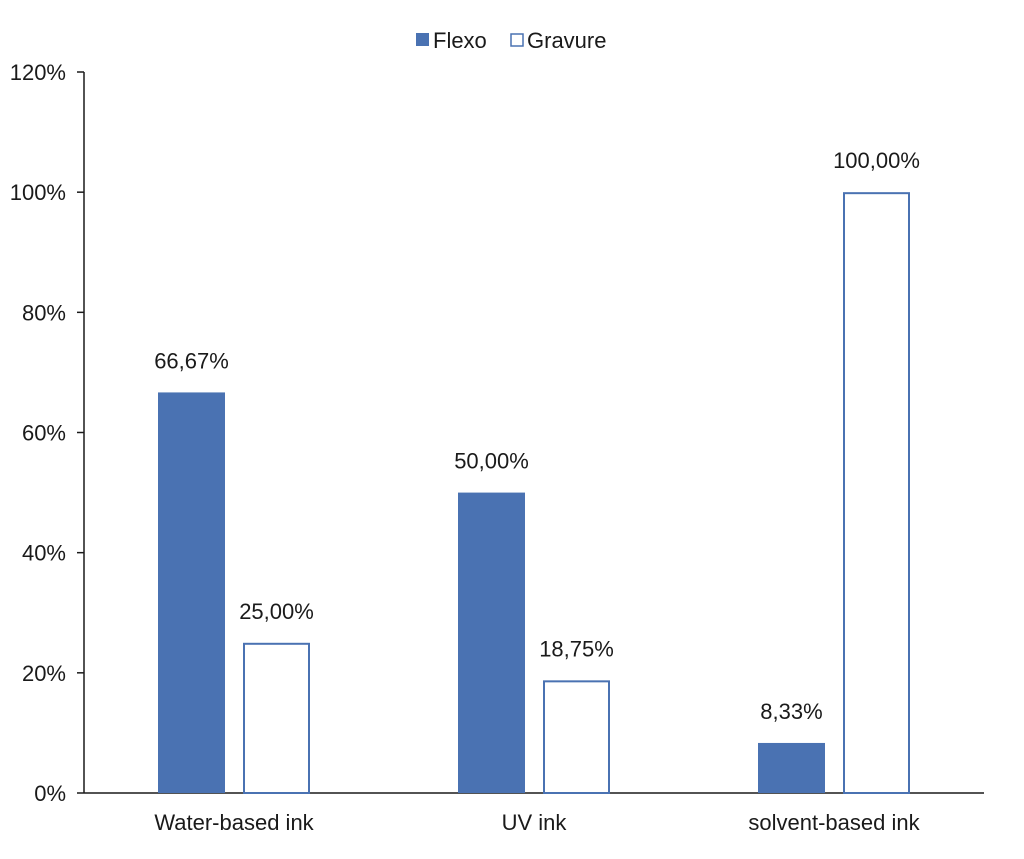 This screenshot has width=1024, height=859. Describe the element at coordinates (234, 822) in the screenshot. I see `x-category-label: Water-based ink` at that location.